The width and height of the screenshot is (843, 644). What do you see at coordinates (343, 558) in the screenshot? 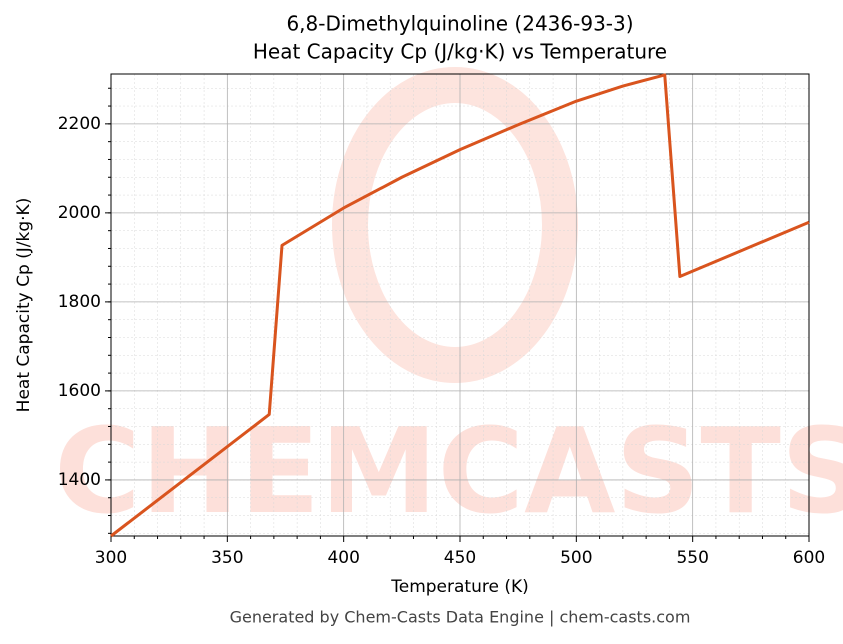
I see `x-tick-label: 400` at bounding box center [343, 558].